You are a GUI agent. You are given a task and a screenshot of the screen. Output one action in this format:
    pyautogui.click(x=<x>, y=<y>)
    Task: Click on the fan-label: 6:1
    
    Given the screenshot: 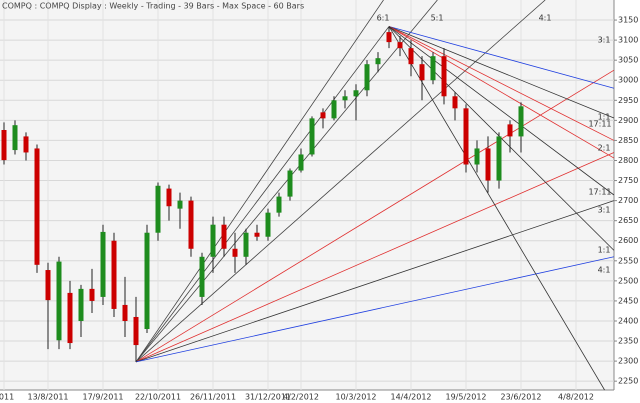 What is the action you would take?
    pyautogui.click(x=383, y=18)
    